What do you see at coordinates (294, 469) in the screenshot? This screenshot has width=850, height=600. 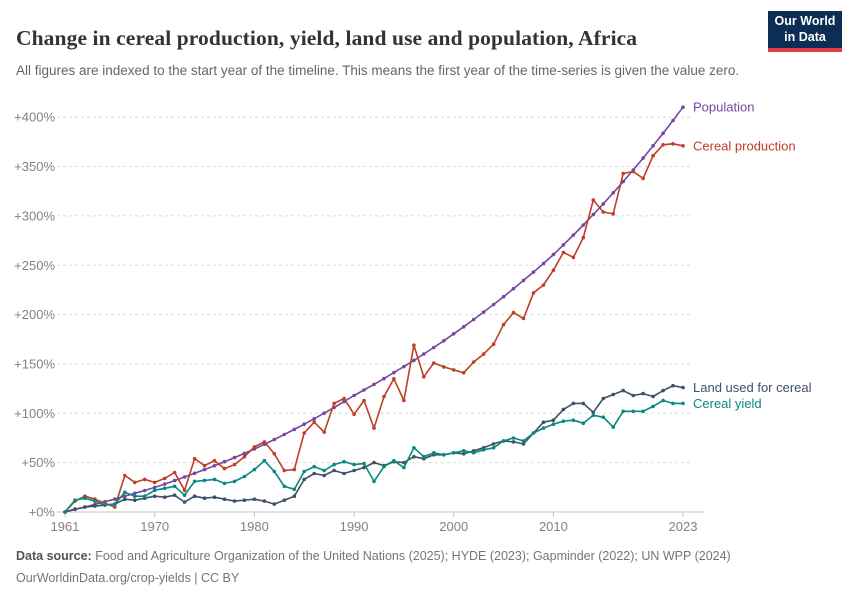 I see `series-point-cereal-production-1984` at bounding box center [294, 469].